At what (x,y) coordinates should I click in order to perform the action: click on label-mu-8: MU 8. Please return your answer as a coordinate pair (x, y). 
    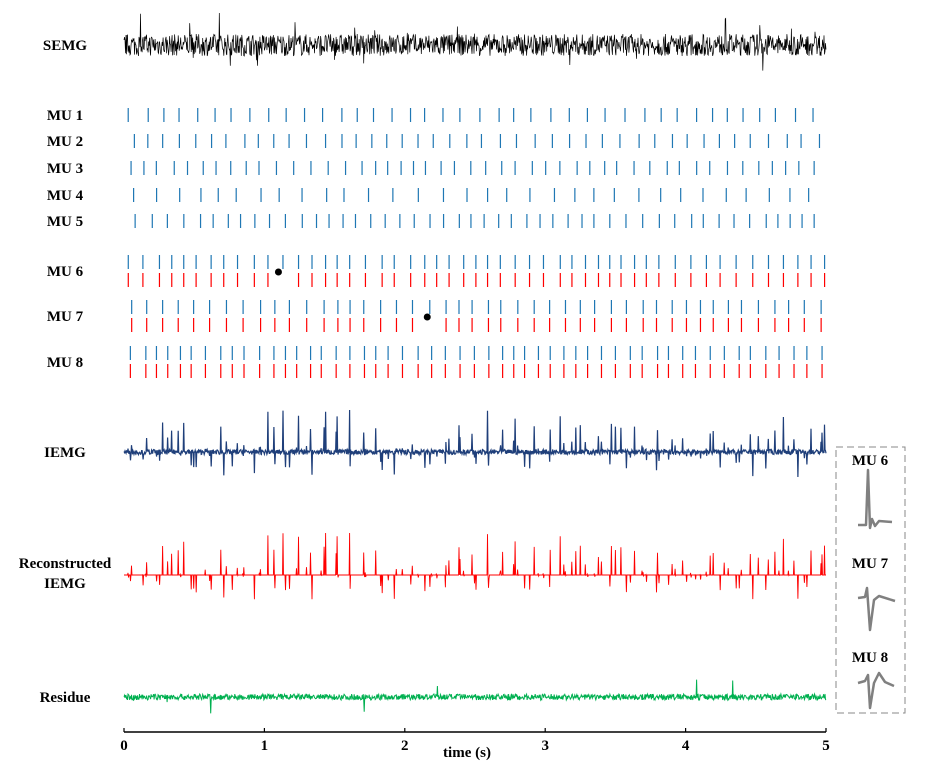
    Looking at the image, I should click on (65, 363).